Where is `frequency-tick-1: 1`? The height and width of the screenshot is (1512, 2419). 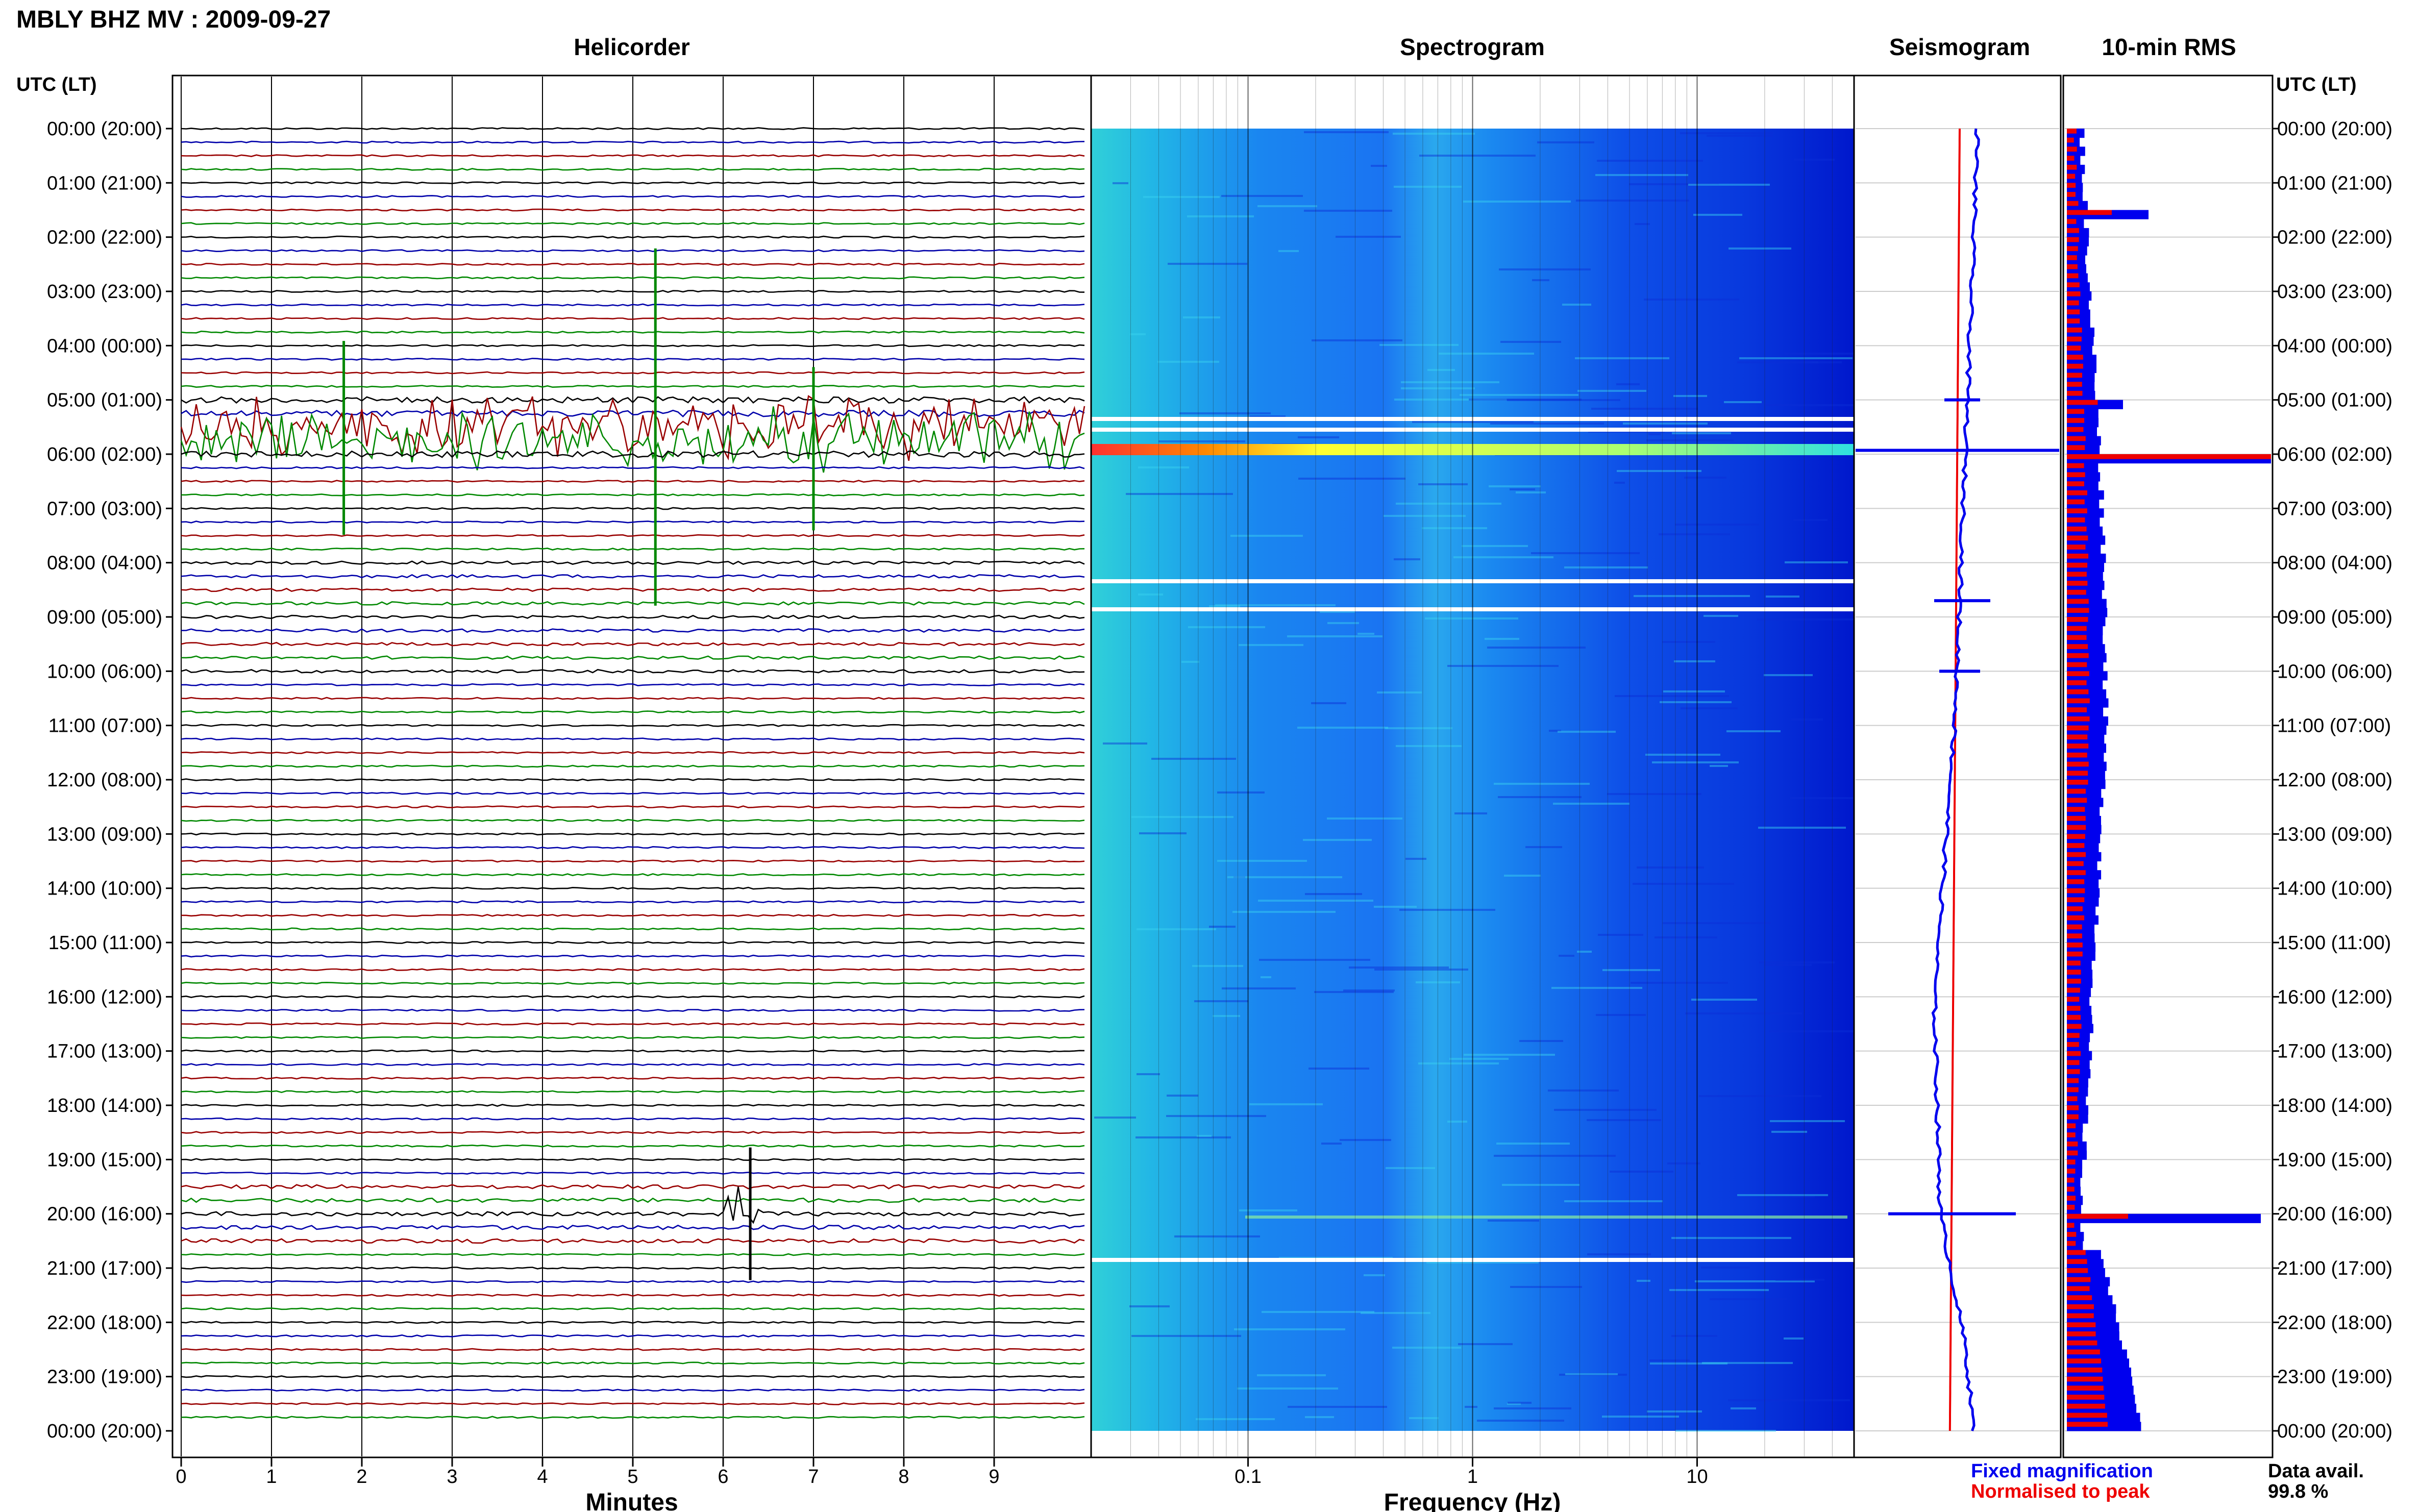 frequency-tick-1: 1 is located at coordinates (1472, 1477).